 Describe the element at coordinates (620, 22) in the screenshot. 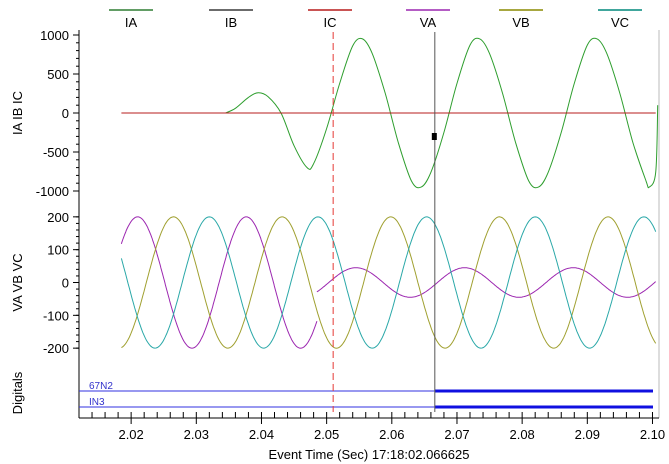

I see `legend-label-vc: VC` at that location.